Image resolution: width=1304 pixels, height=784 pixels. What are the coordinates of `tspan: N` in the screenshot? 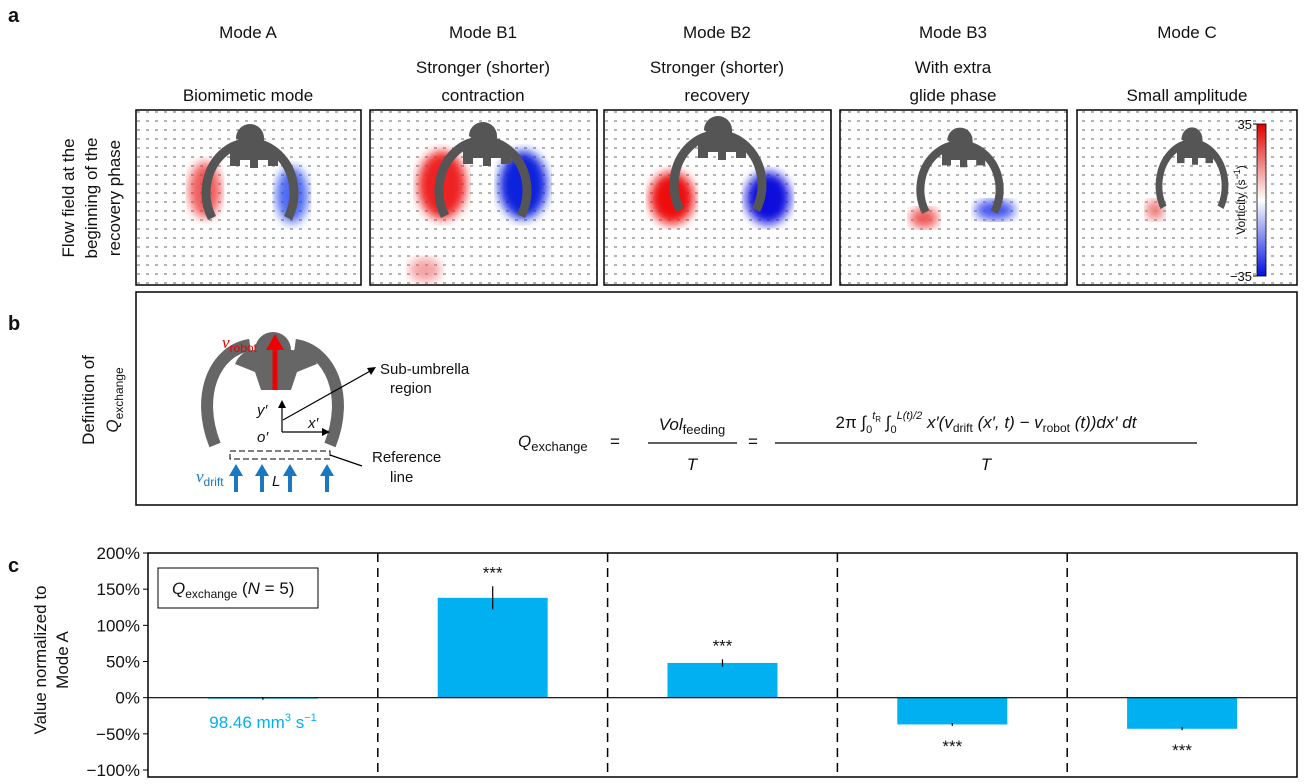 It's located at (254, 588).